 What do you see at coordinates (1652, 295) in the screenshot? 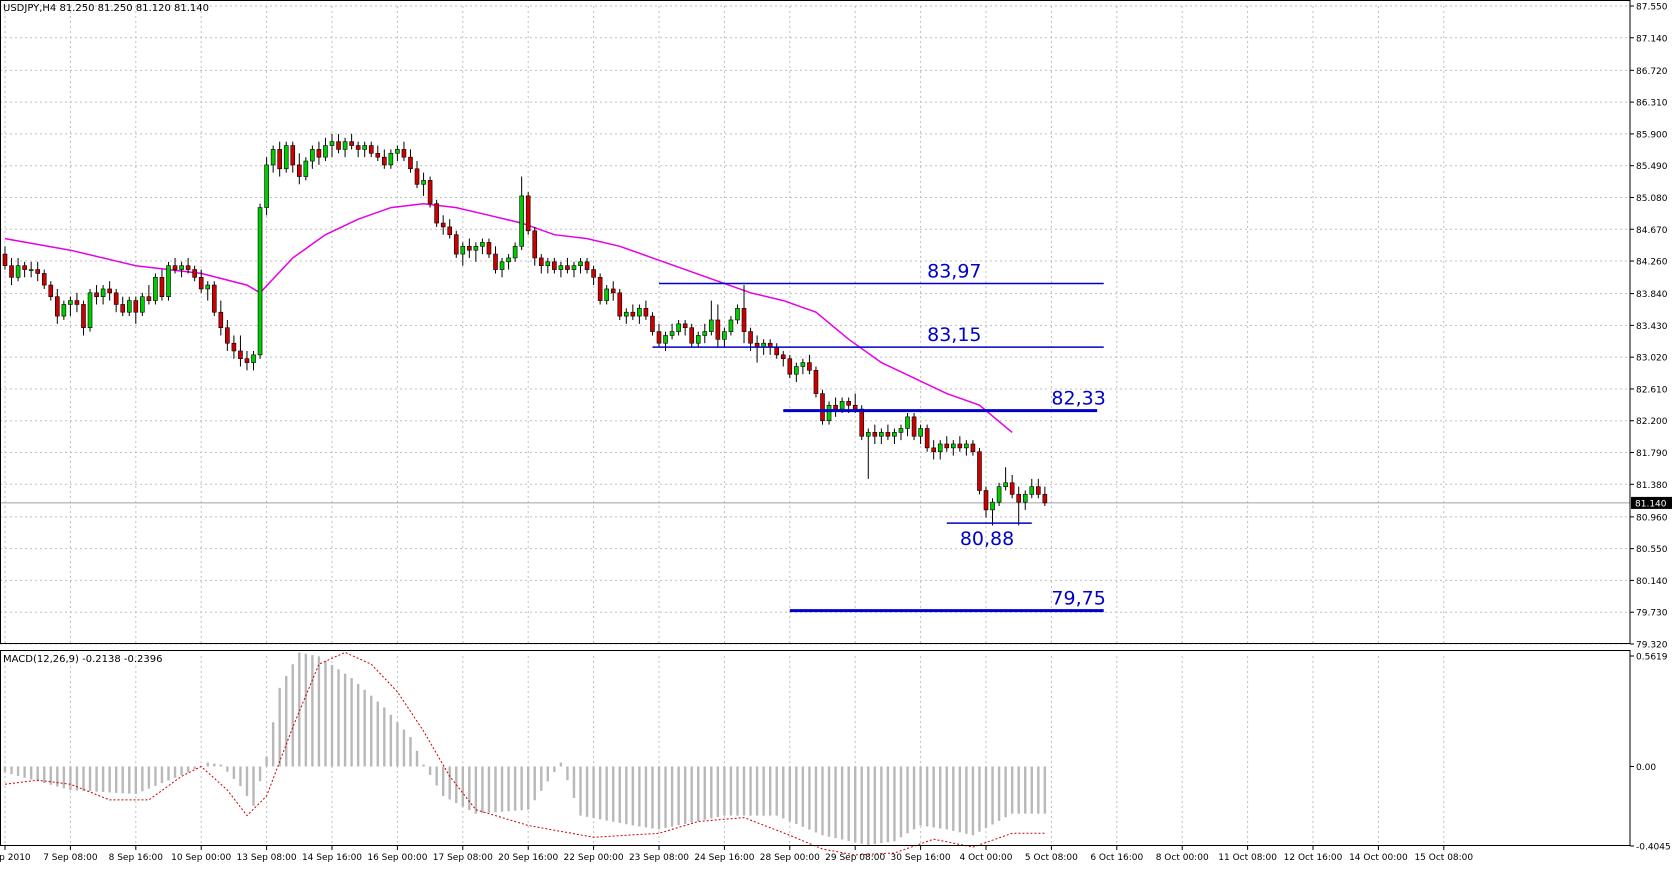
I see `y-tick-label: 83.840` at bounding box center [1652, 295].